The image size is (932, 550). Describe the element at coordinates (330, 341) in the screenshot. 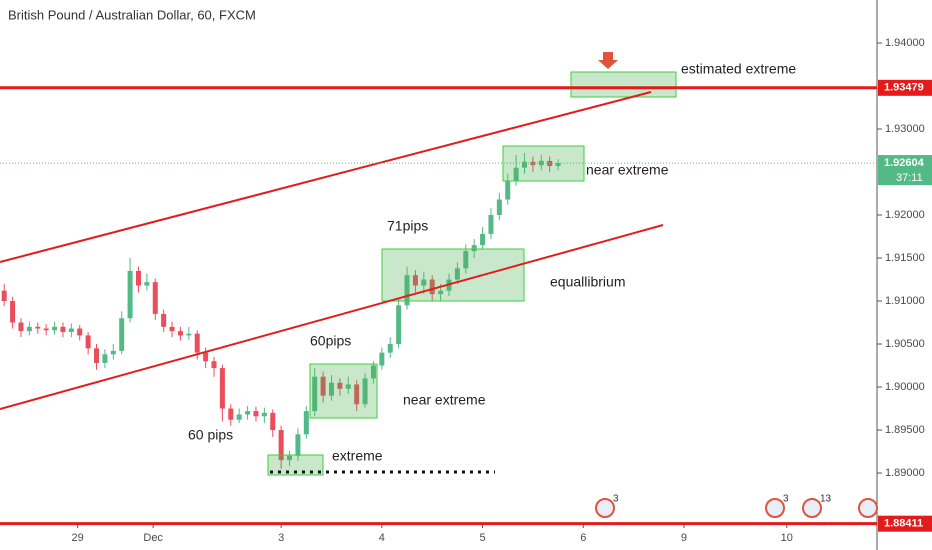

I see `annotation: 60pips` at that location.